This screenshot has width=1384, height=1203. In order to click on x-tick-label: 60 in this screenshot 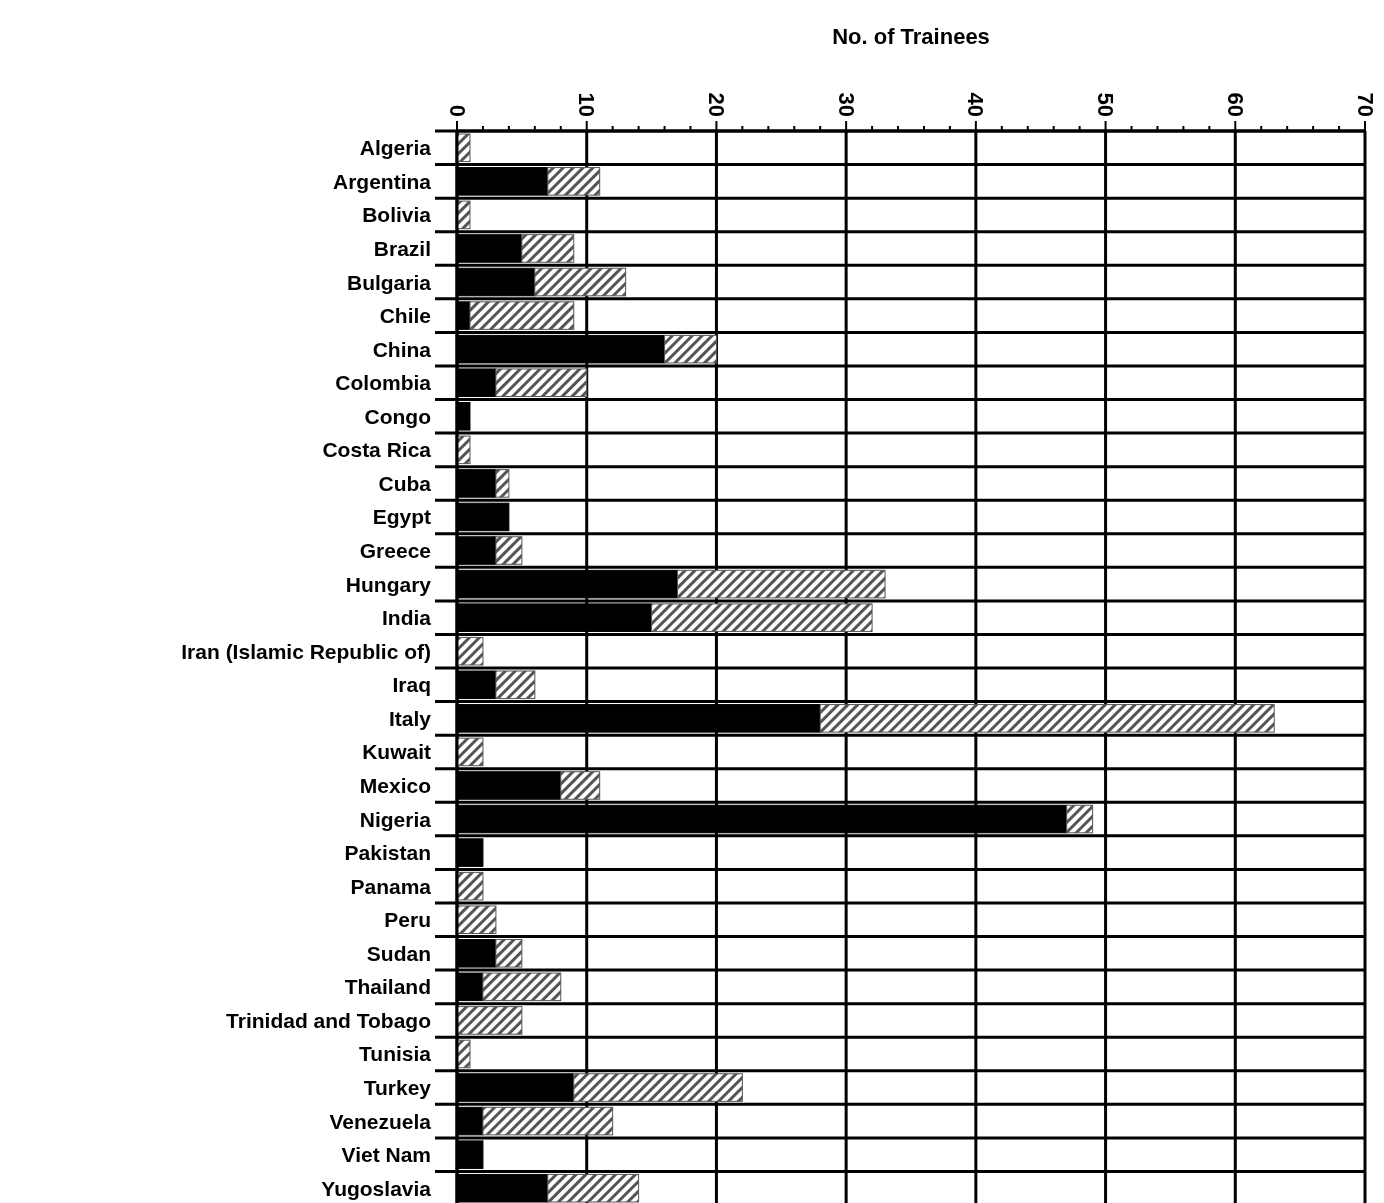, I will do `click(1235, 104)`.